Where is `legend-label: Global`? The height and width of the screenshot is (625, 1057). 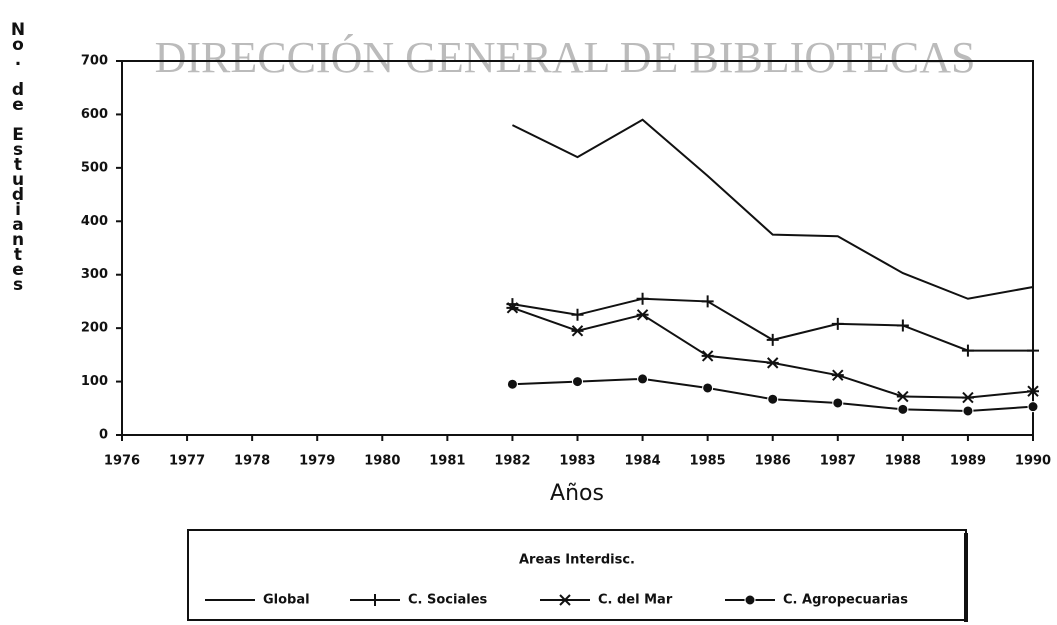
legend-label: Global is located at coordinates (286, 600).